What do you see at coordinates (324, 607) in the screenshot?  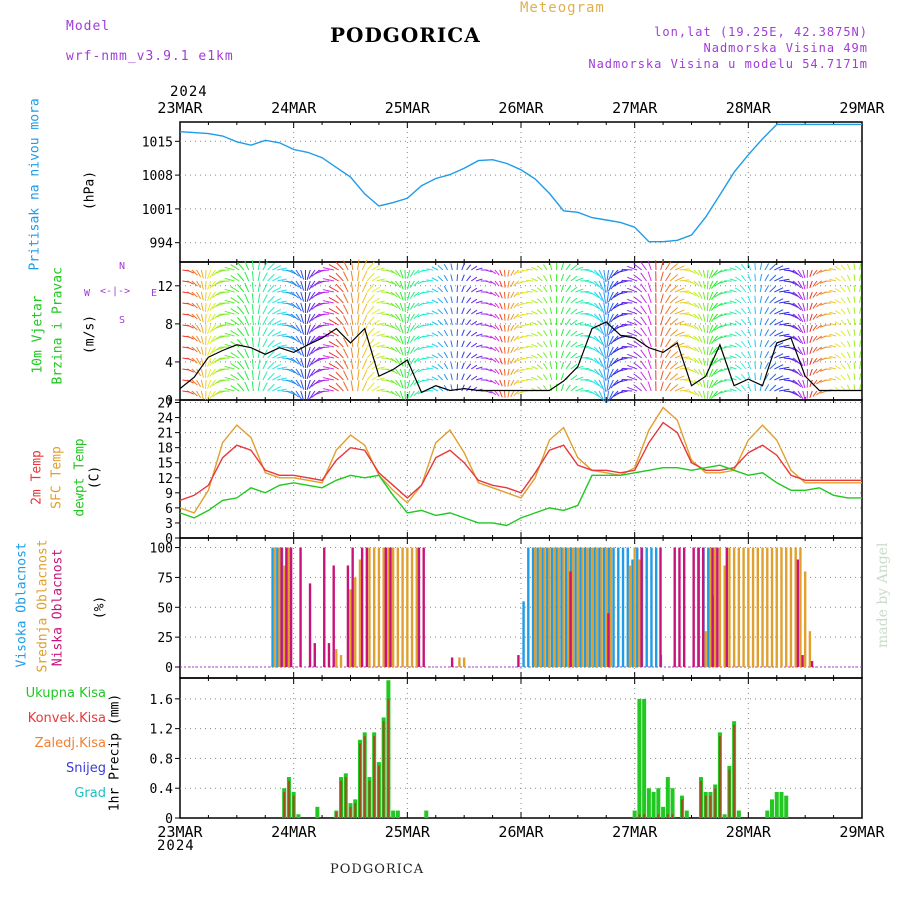 I see `cloud-bar-low` at bounding box center [324, 607].